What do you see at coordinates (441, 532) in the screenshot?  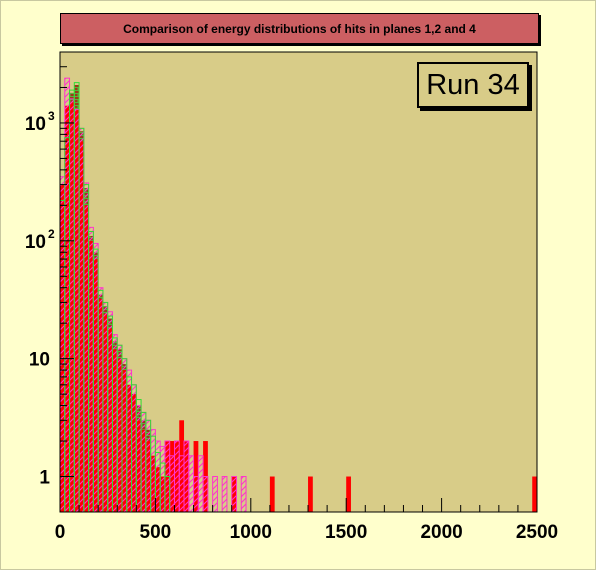 I see `x-tick-label: 2000` at bounding box center [441, 532].